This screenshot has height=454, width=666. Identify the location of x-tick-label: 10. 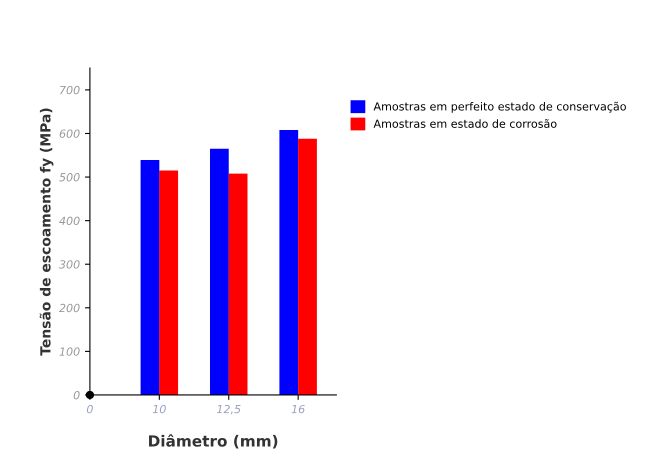
(159, 409).